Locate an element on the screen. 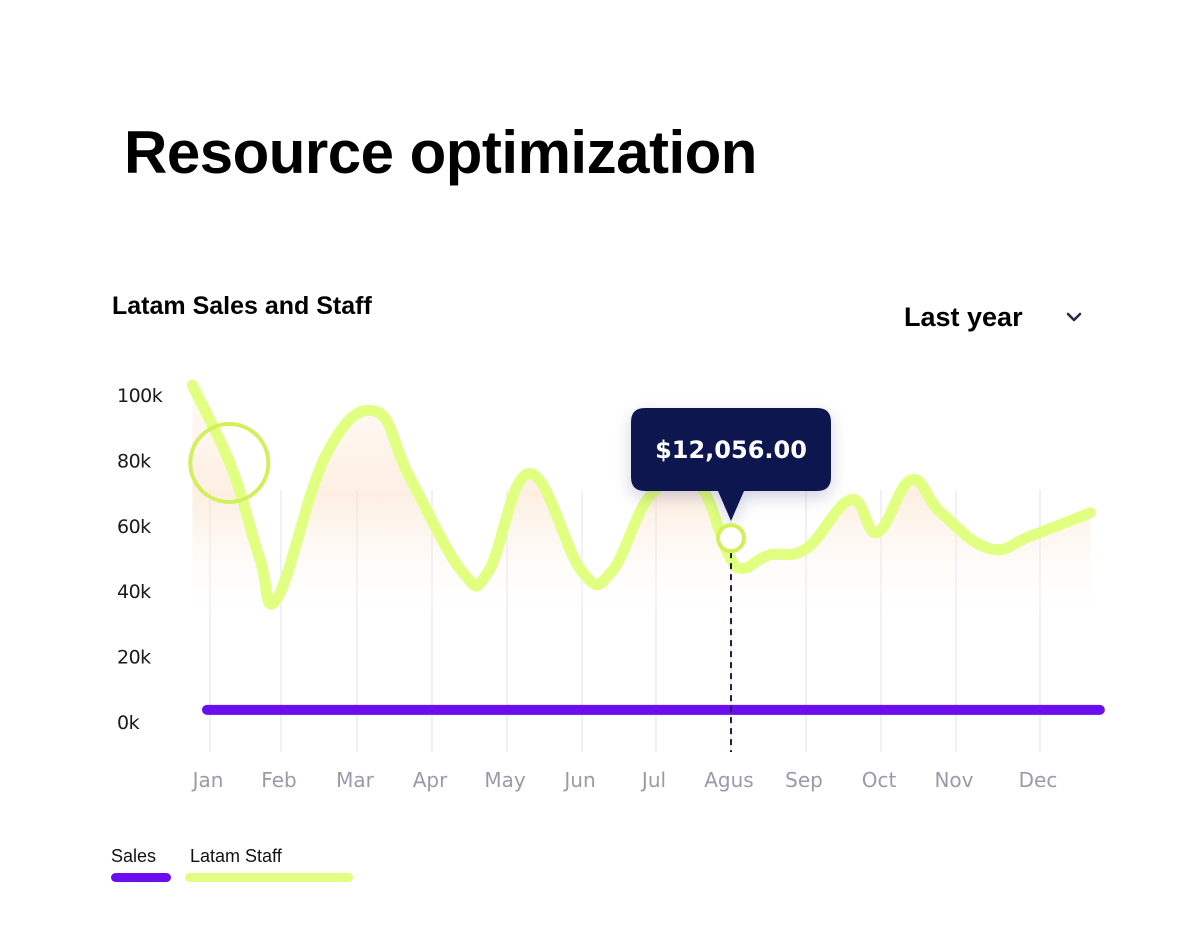 The image size is (1194, 944). legend-swatch-staff is located at coordinates (269, 877).